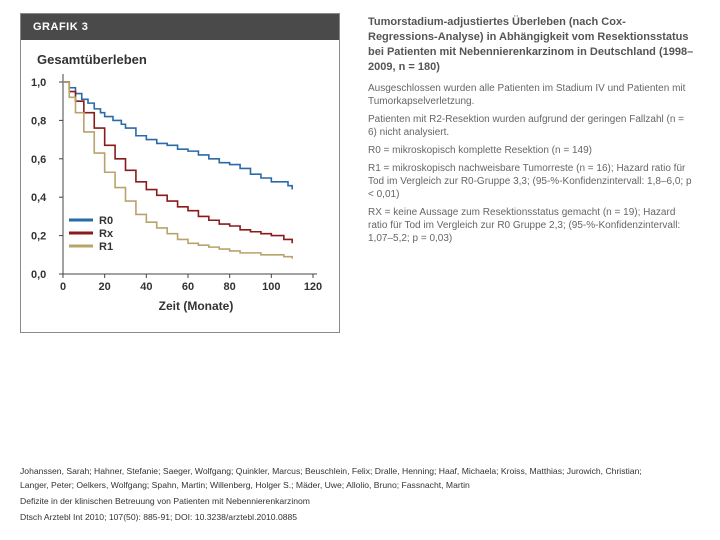  I want to click on x-axis-label: Zeit (Monate), so click(196, 306).